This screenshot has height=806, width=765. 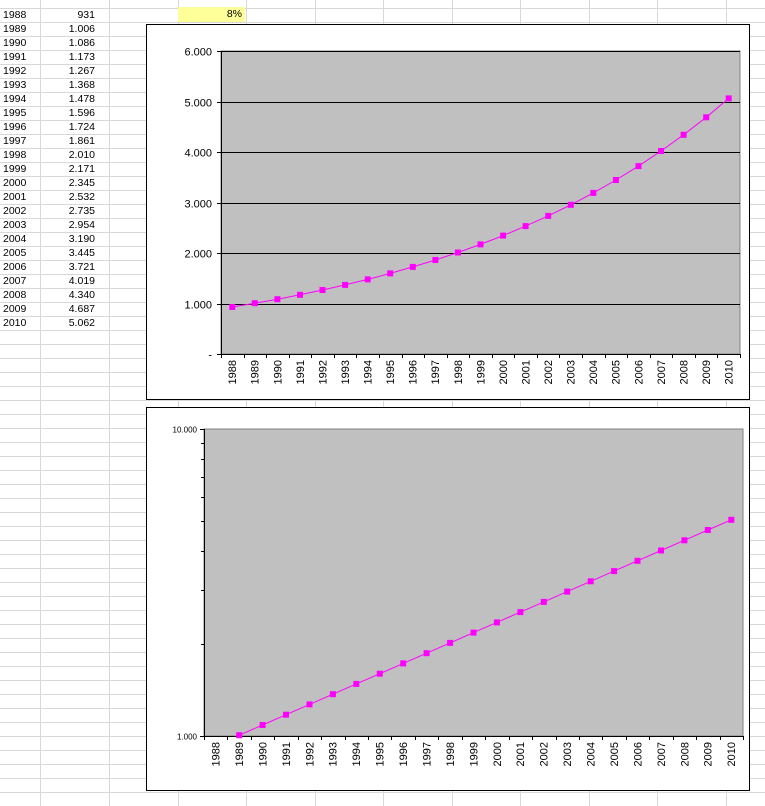 I want to click on value-cell: 1.478, so click(x=81, y=99).